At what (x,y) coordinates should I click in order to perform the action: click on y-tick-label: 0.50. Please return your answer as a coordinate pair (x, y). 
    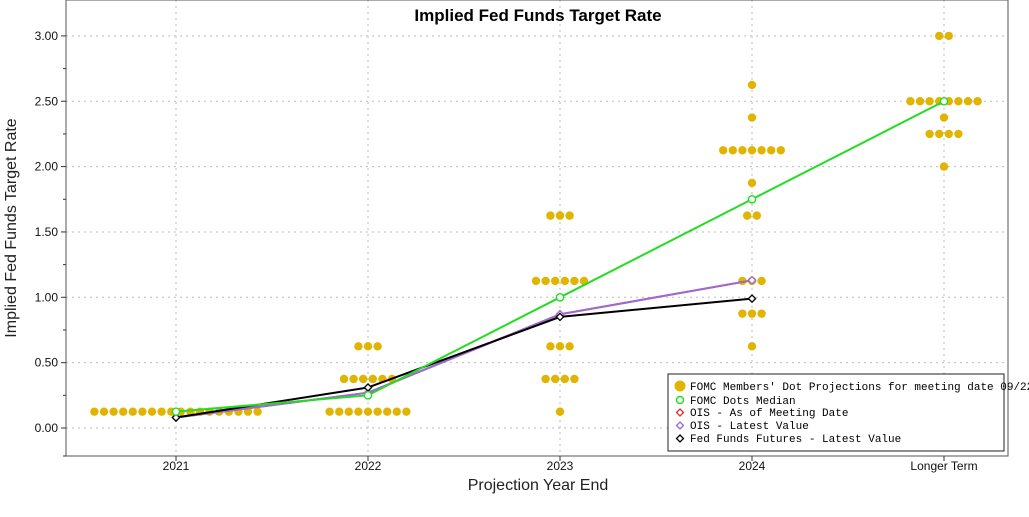
    Looking at the image, I should click on (47, 363).